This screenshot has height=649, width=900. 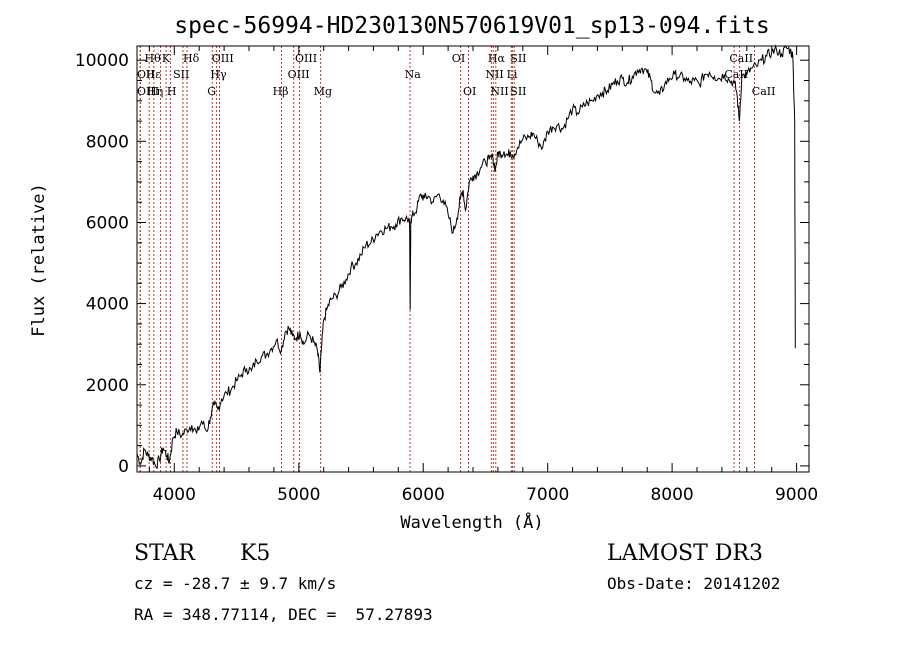 I want to click on obs-date: Obs-Date: 20141202, so click(x=693, y=583).